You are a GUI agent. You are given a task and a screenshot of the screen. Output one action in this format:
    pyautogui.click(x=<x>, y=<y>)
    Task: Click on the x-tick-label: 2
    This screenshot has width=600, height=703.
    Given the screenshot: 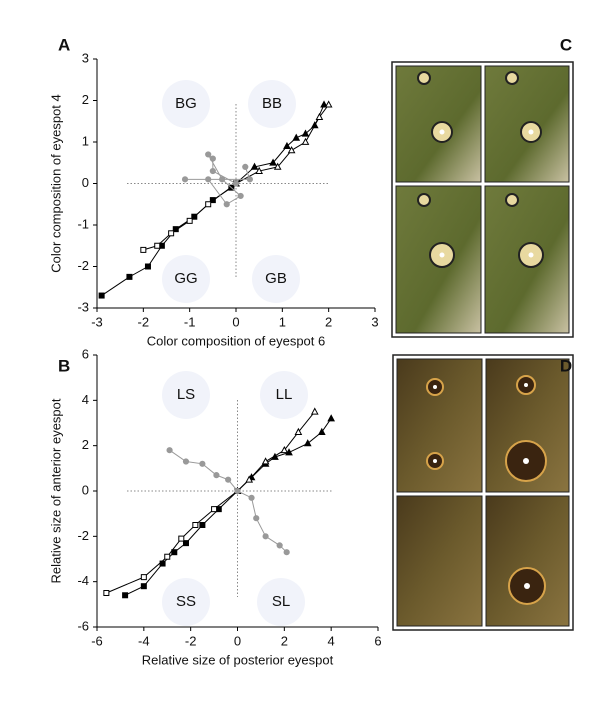 What is the action you would take?
    pyautogui.click(x=328, y=321)
    